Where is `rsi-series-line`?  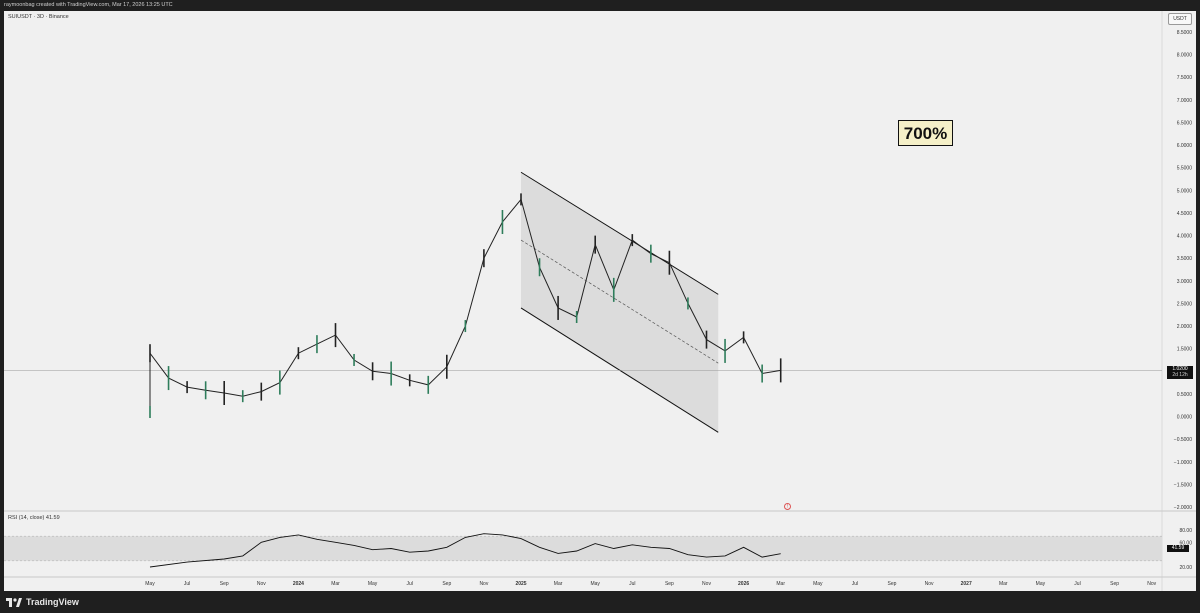 rsi-series-line is located at coordinates (465, 550).